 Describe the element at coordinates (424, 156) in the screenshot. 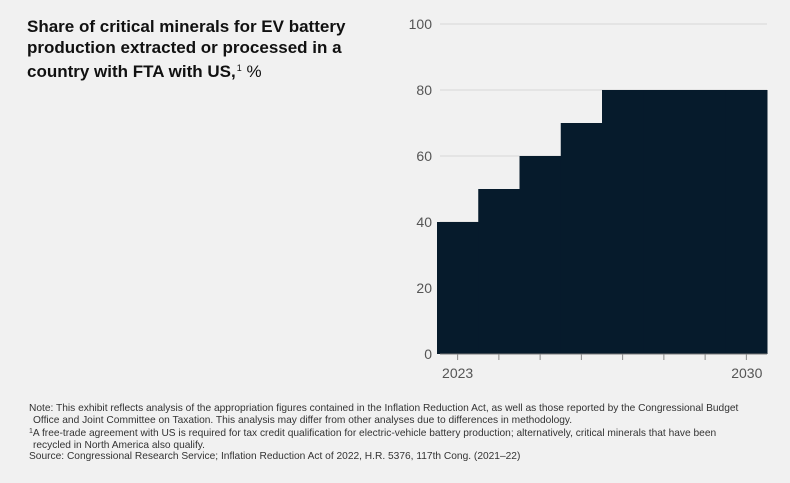

I see `y-tick-label-60: 60` at that location.